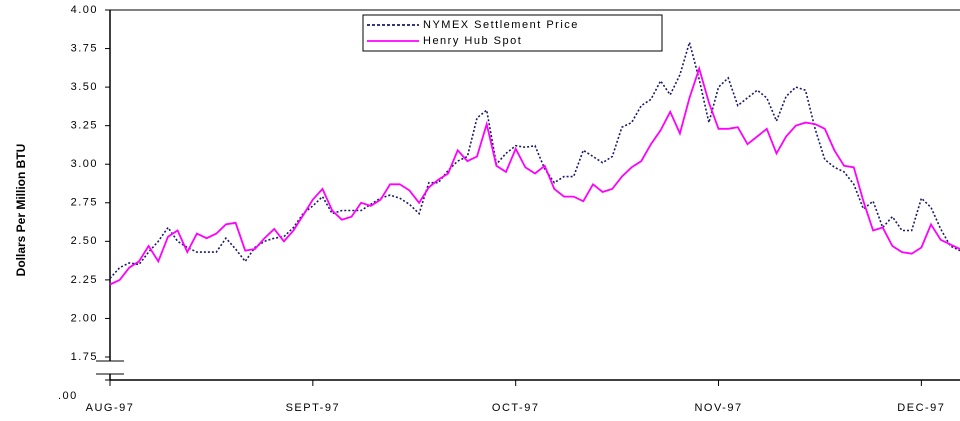 The width and height of the screenshot is (960, 421). I want to click on x-tick-label: DEC-97, so click(921, 408).